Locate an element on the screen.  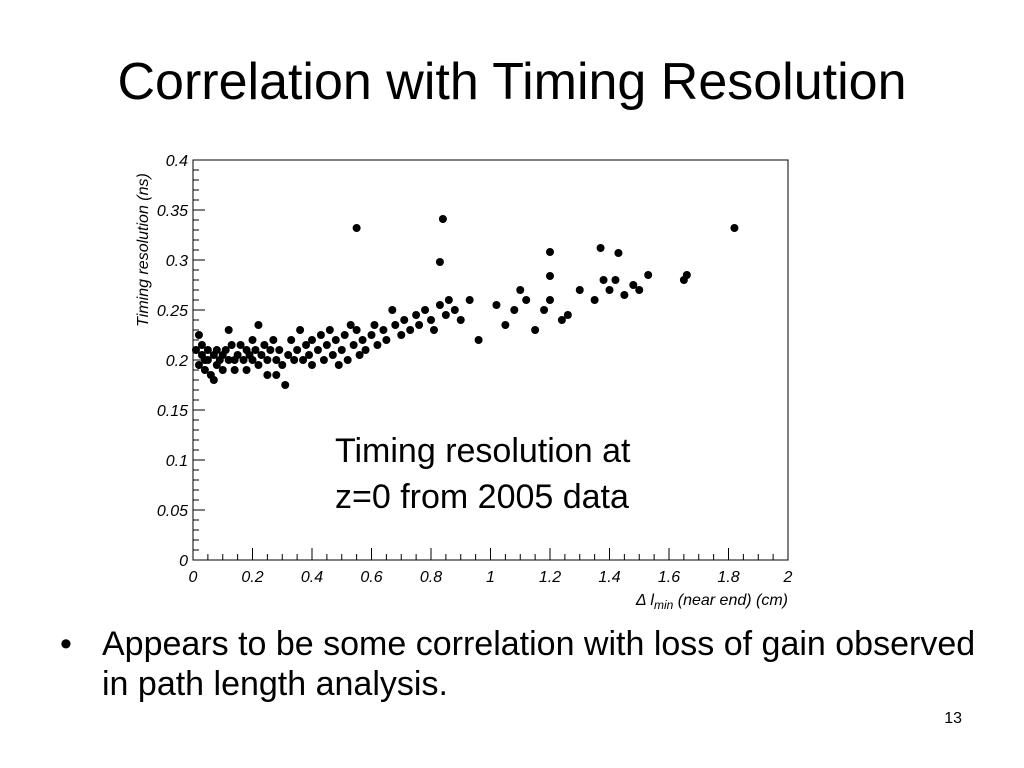
x-tick-label: 0.6 is located at coordinates (371, 577).